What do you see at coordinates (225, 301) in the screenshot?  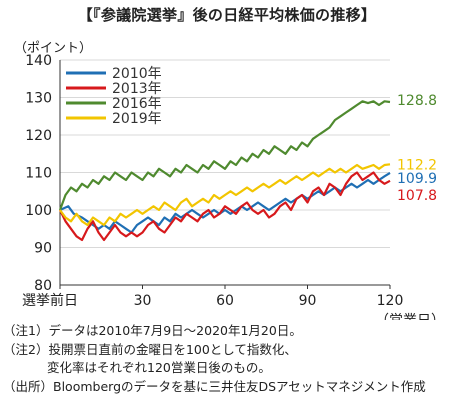 I see `x-tick-label: 60` at bounding box center [225, 301].